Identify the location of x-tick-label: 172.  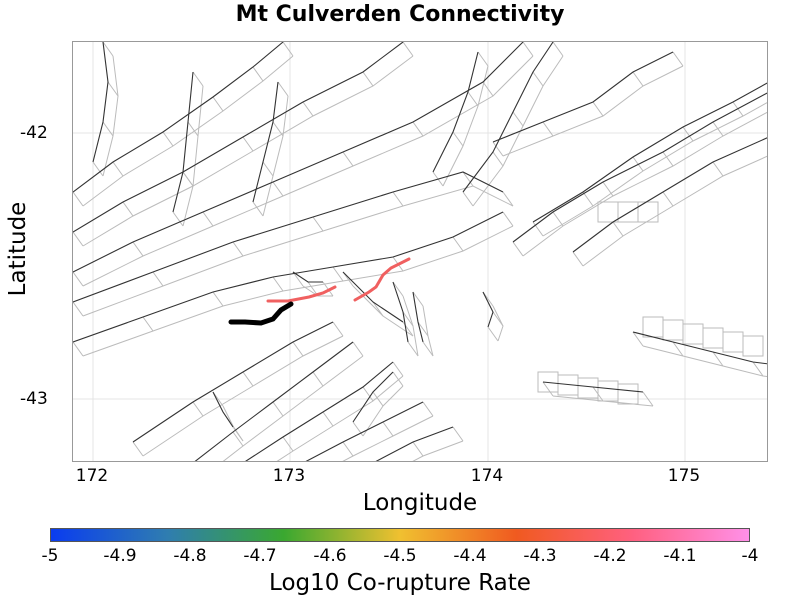
(92, 476).